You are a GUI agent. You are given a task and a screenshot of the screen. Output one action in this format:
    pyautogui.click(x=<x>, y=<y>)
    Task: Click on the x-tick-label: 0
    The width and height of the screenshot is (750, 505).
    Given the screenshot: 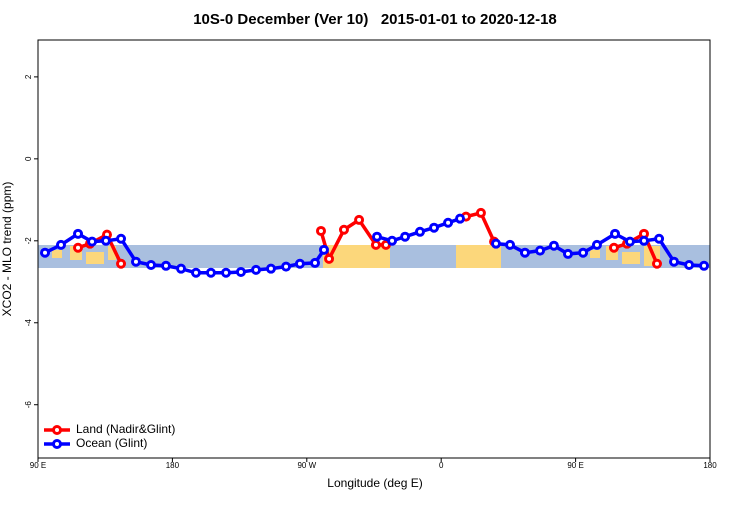 What is the action you would take?
    pyautogui.click(x=441, y=465)
    